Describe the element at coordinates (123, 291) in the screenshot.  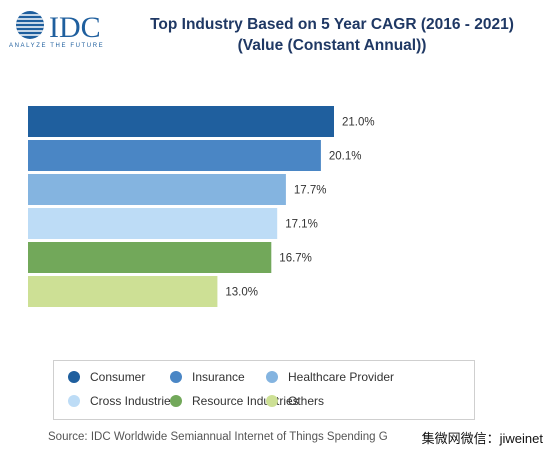
I see `bar-others` at that location.